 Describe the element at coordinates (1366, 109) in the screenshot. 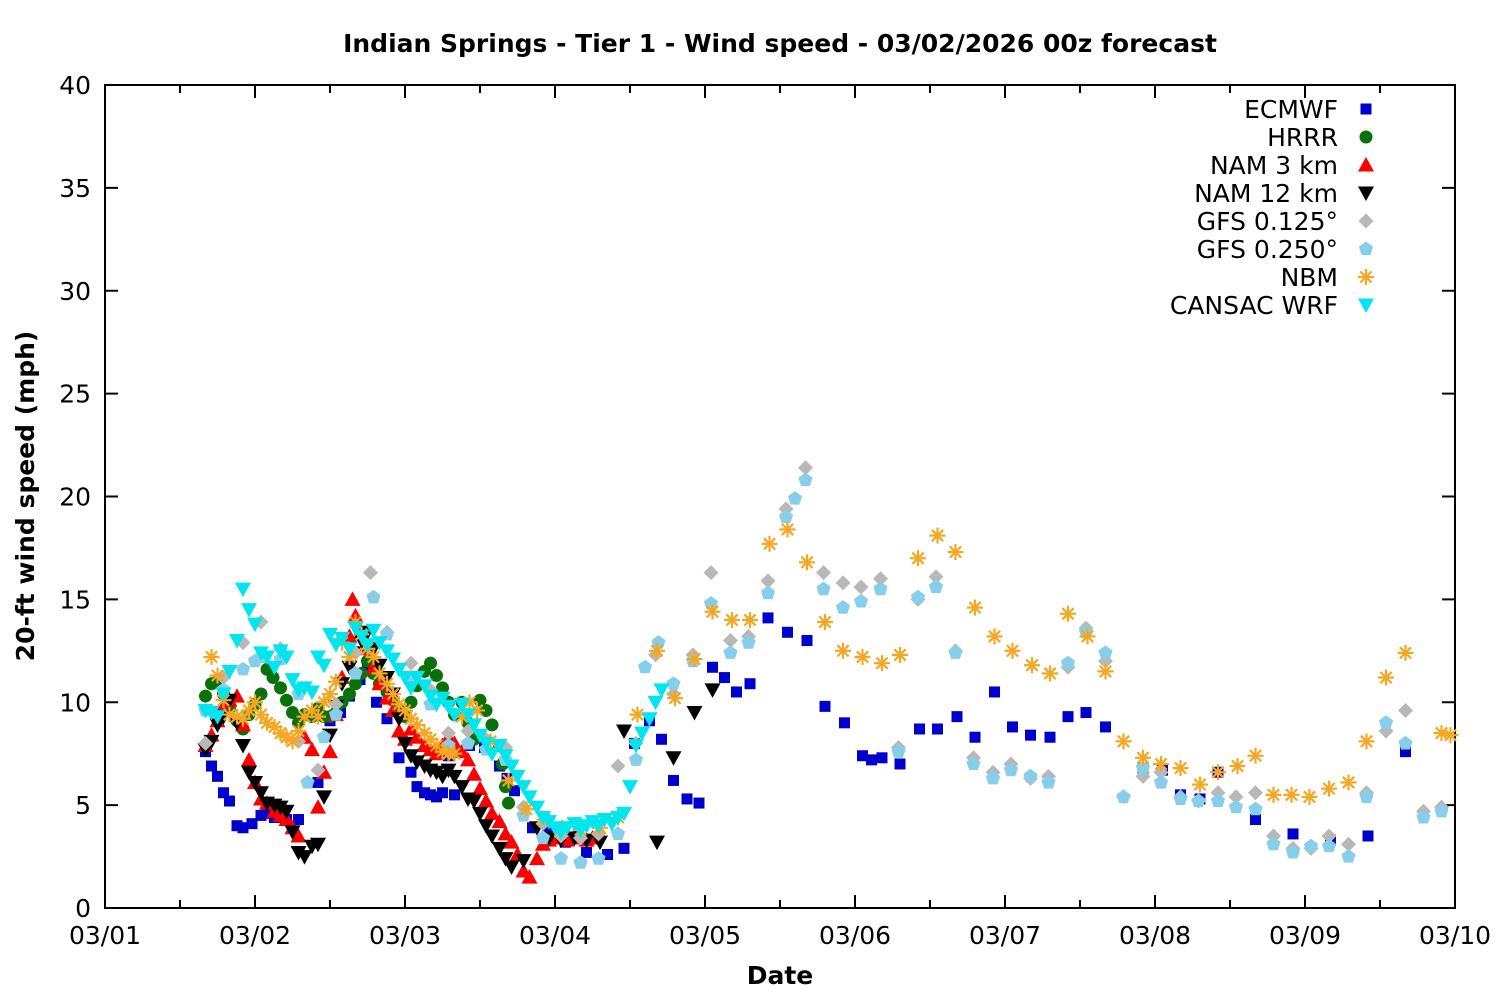

I see `legend-marker-ecmwf-icon` at that location.